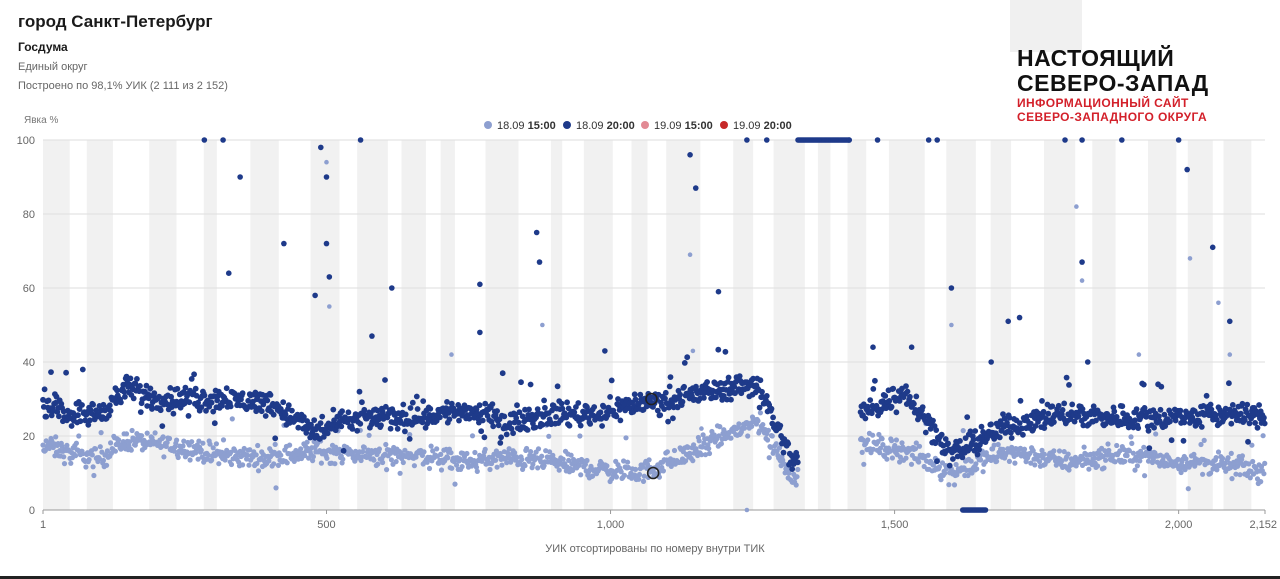 The image size is (1280, 579). I want to click on legend-entry: 18.09 15:00, so click(526, 126).